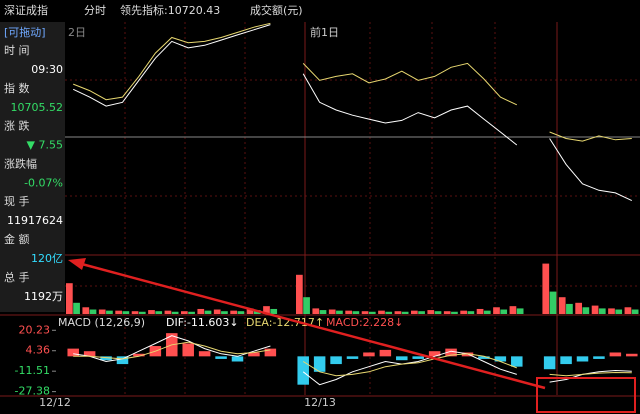 This screenshot has height=414, width=640. What do you see at coordinates (47, 258) in the screenshot?
I see `panel-value: 120亿` at bounding box center [47, 258].